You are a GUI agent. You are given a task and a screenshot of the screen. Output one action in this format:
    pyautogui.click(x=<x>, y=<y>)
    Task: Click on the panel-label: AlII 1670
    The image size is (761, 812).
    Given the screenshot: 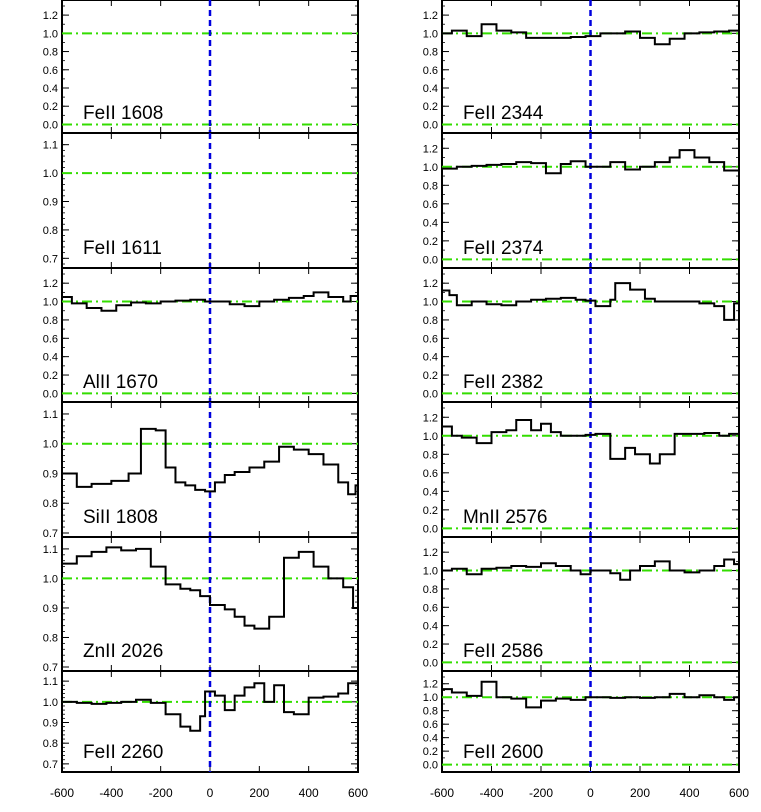 What is the action you would take?
    pyautogui.click(x=120, y=382)
    